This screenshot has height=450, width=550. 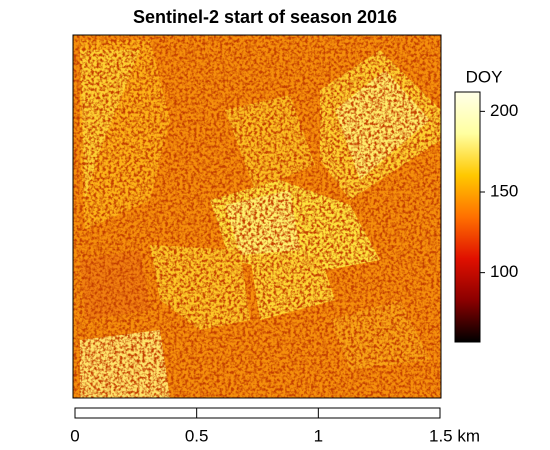 What do you see at coordinates (504, 110) in the screenshot?
I see `colorbar-tick-label: 200` at bounding box center [504, 110].